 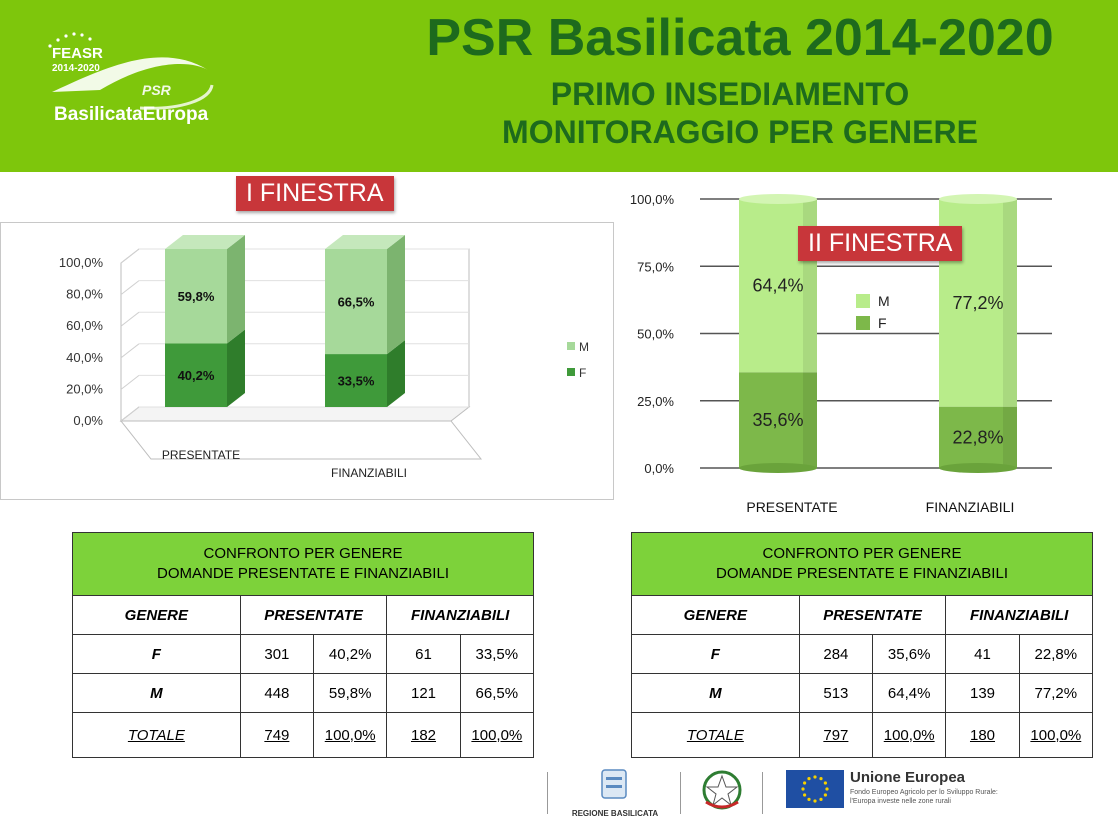 I want to click on cell-percent: 59,8%, so click(x=350, y=693).